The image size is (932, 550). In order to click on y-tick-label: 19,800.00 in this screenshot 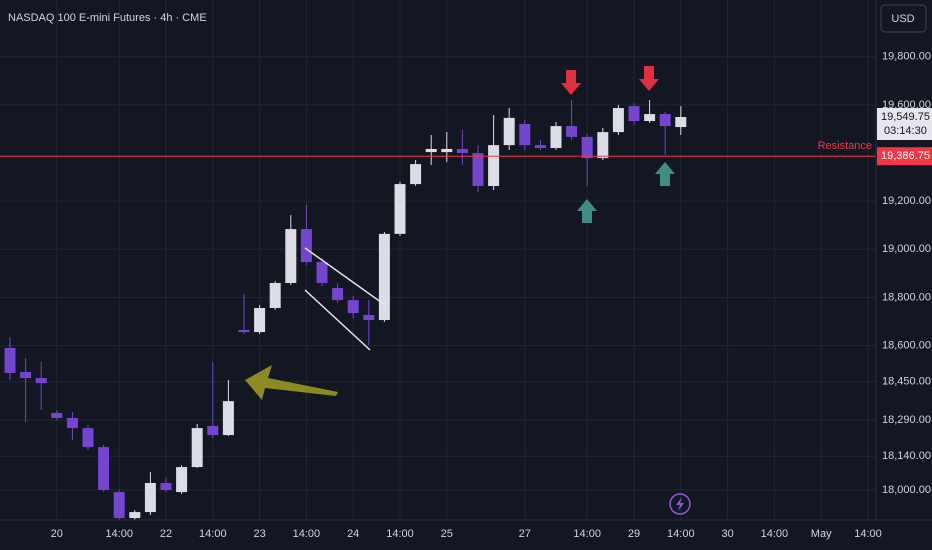, I will do `click(906, 57)`.